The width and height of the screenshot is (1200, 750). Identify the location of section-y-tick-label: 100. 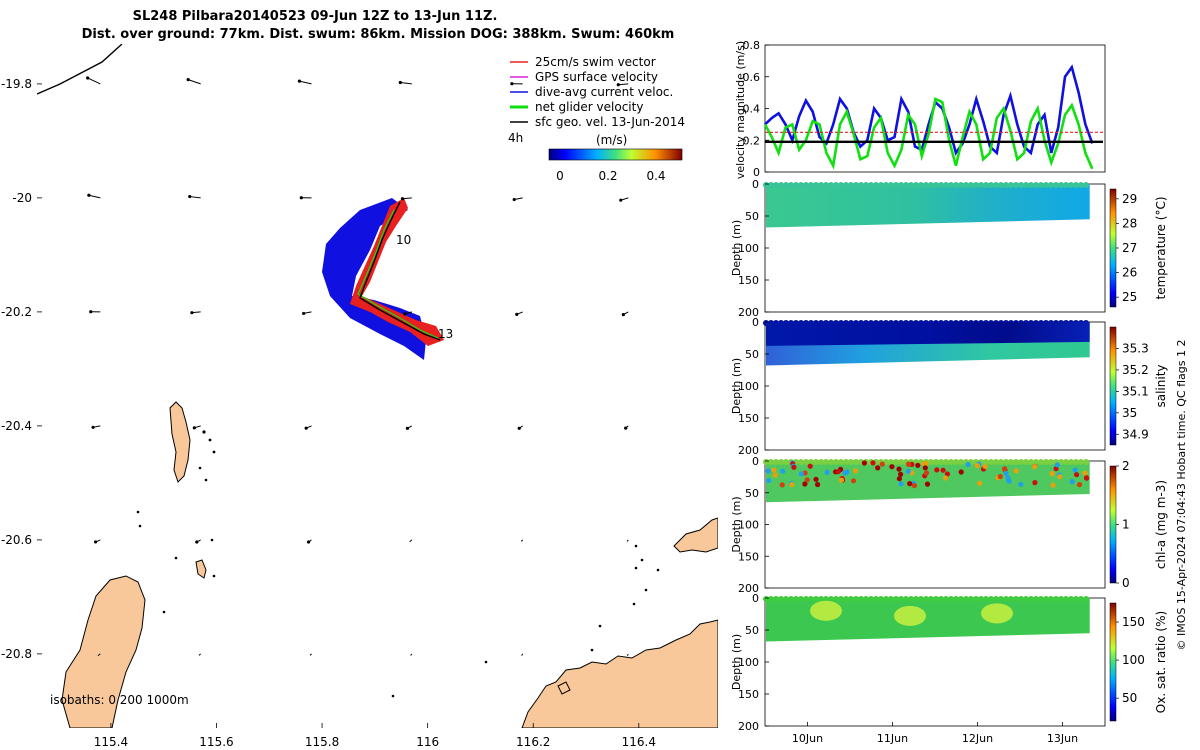
(748, 386).